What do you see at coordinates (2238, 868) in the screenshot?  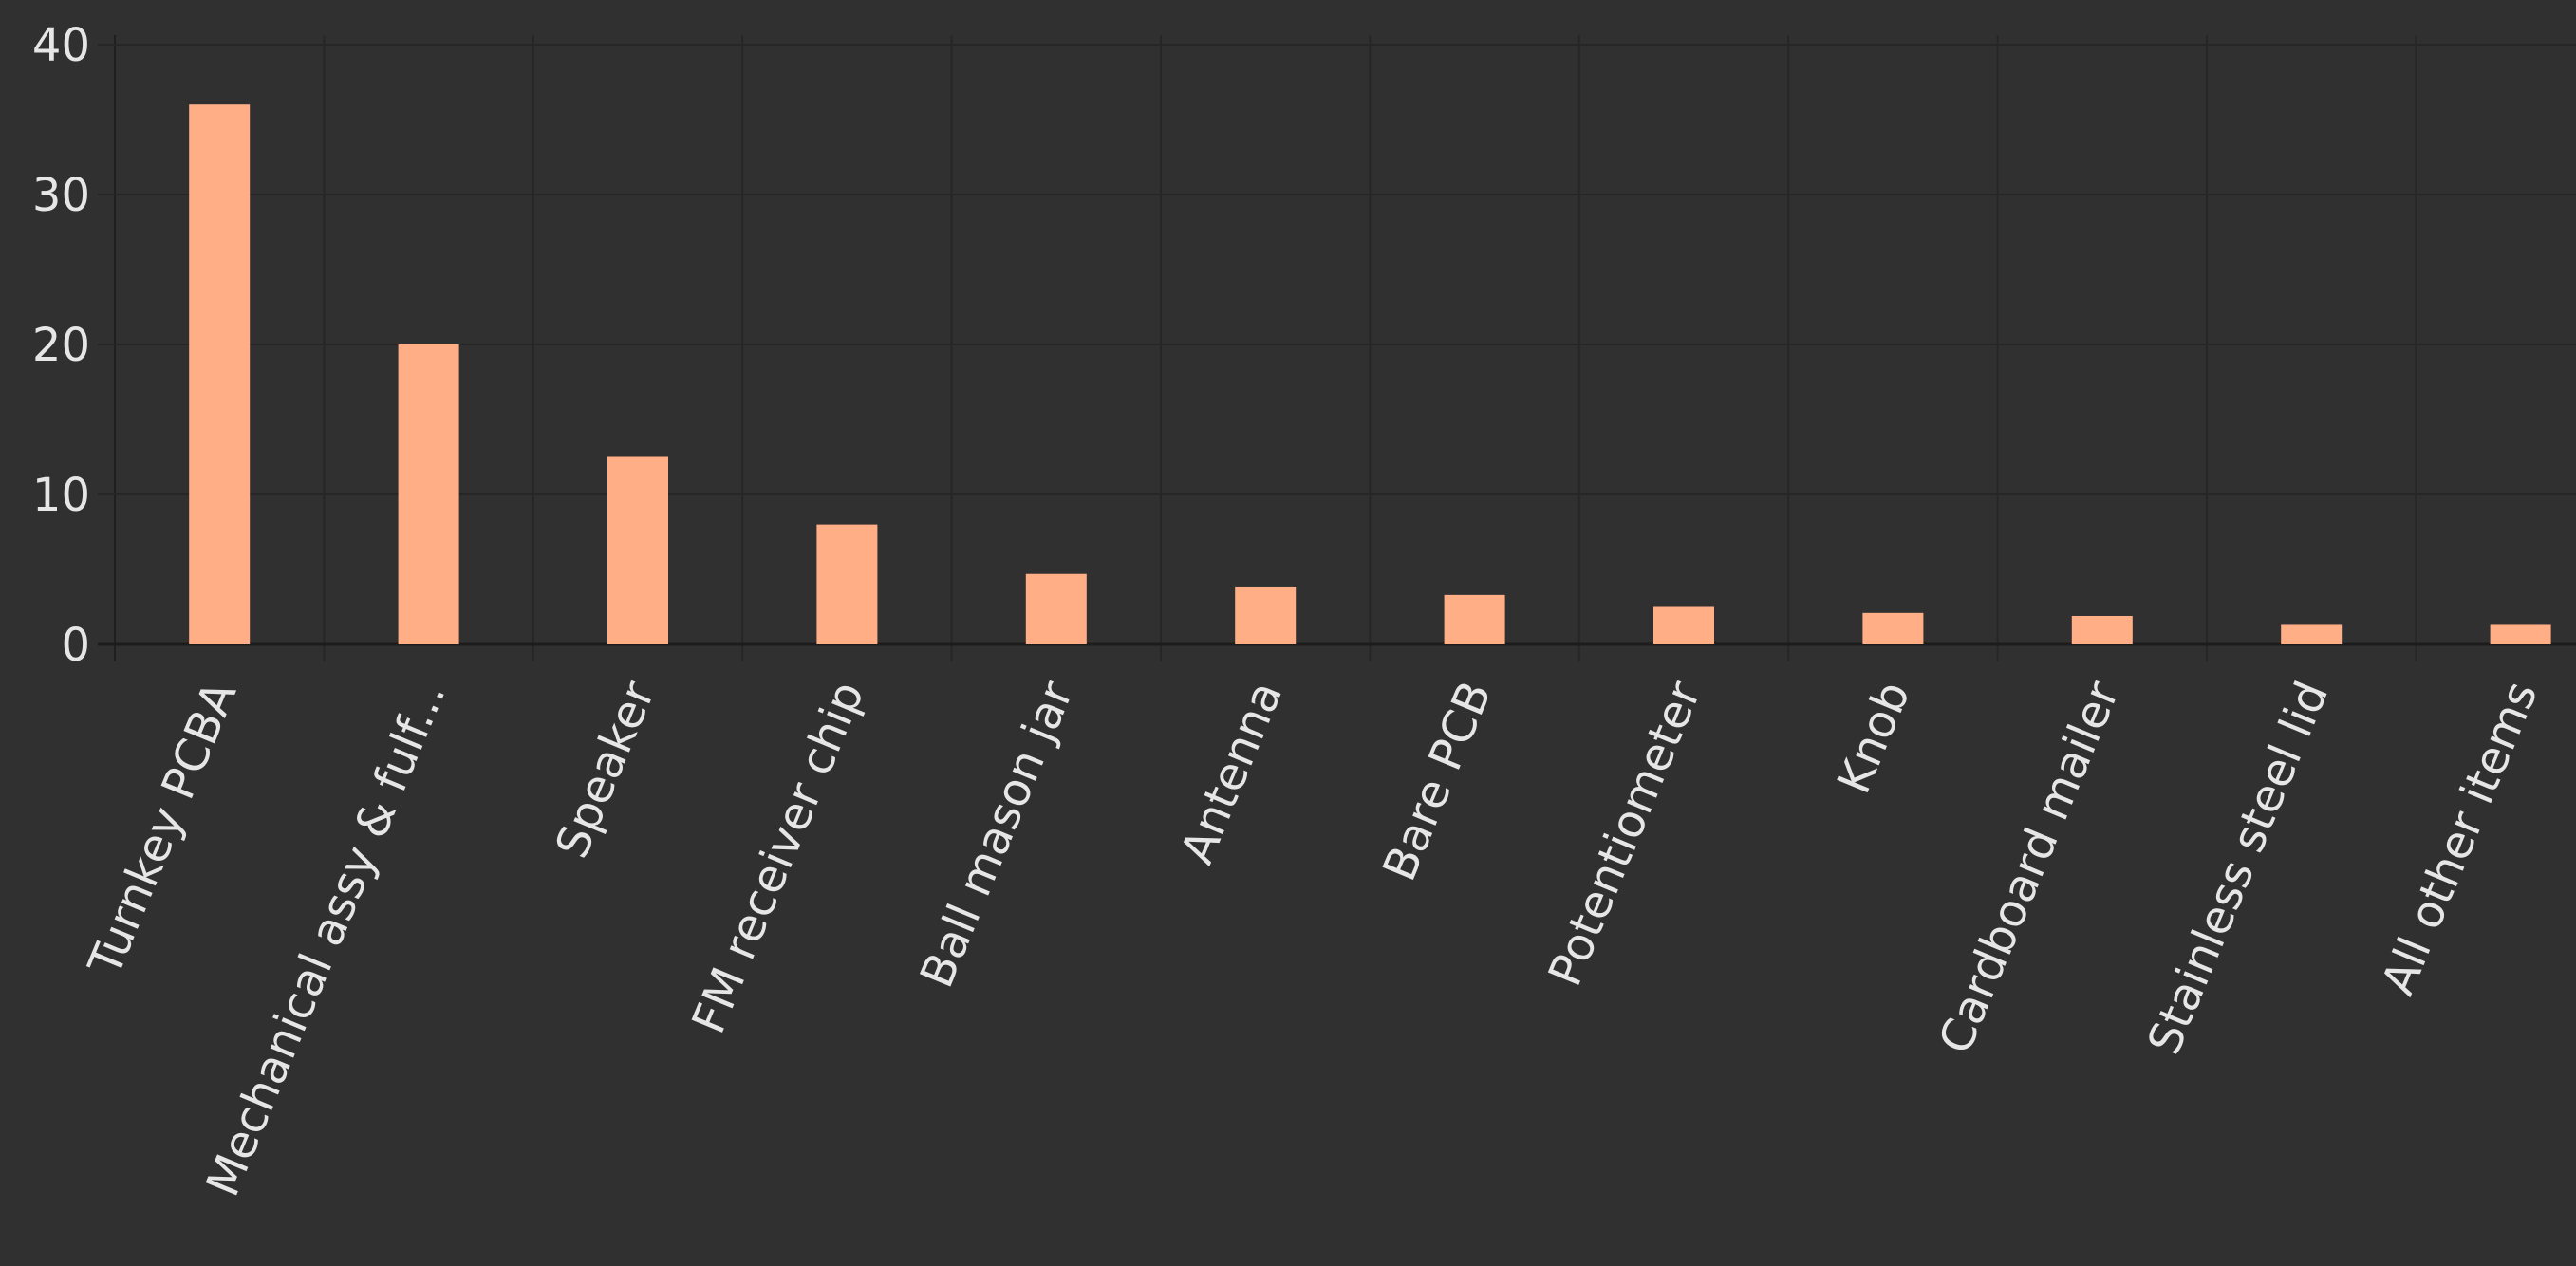 I see `x-tick-label: Stainless steel lid` at bounding box center [2238, 868].